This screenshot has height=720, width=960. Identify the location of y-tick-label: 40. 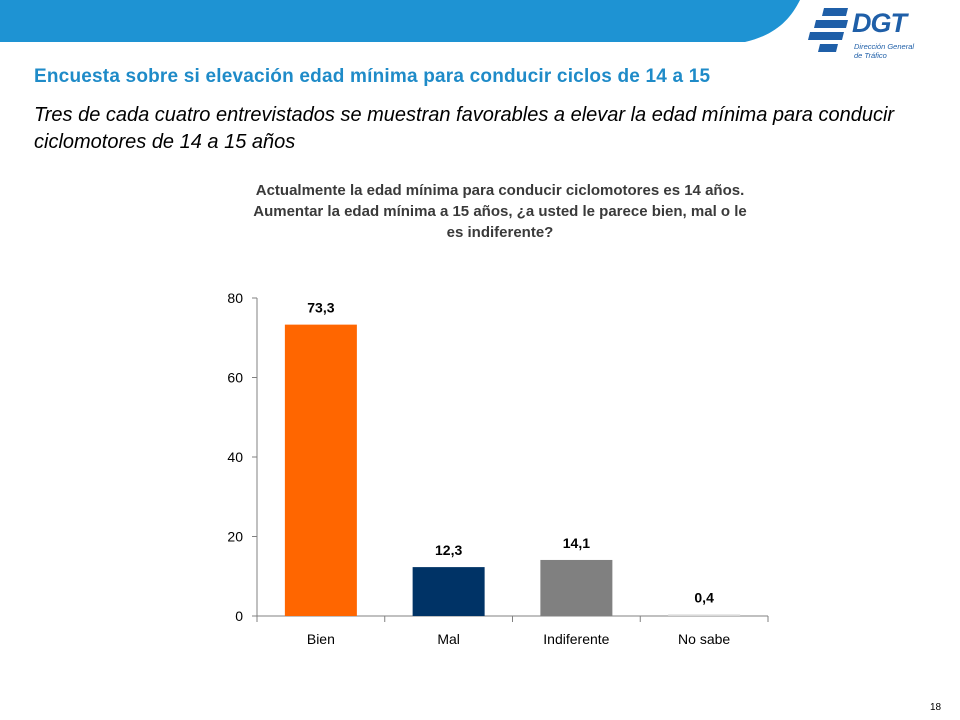
(235, 457).